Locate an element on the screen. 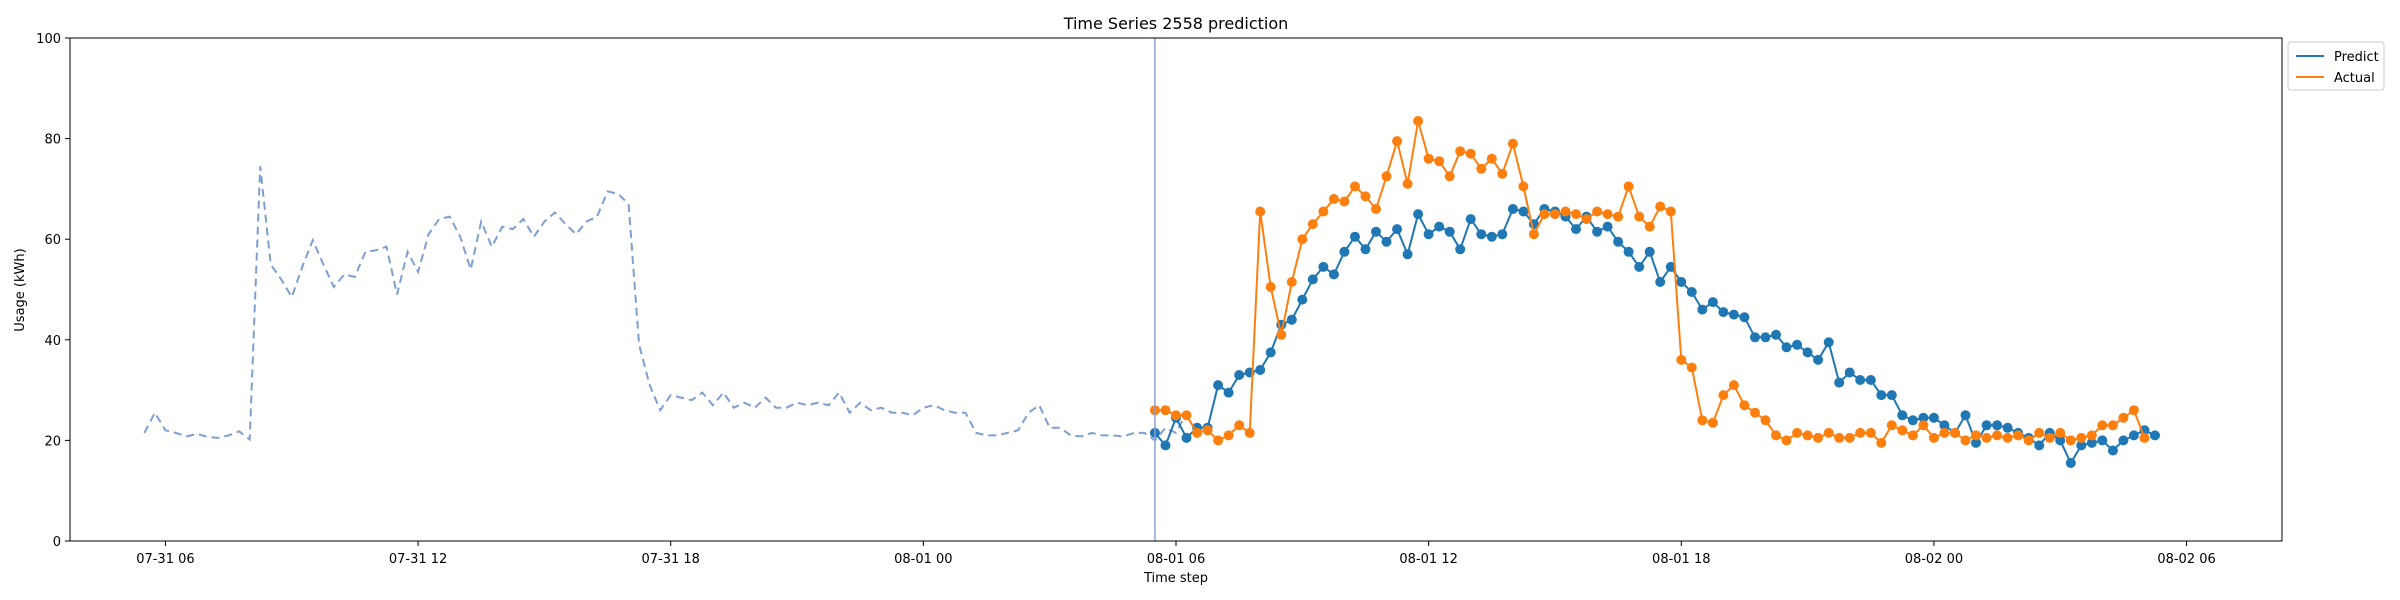  x-tick-label: 08-02 00 is located at coordinates (1934, 559).